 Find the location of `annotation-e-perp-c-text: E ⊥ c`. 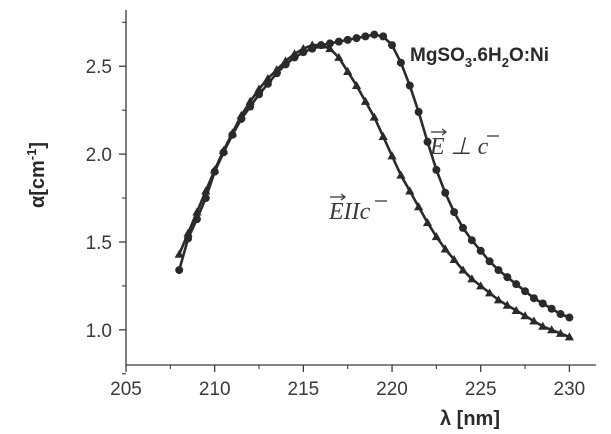

annotation-e-perp-c-text: E ⊥ c is located at coordinates (459, 147).